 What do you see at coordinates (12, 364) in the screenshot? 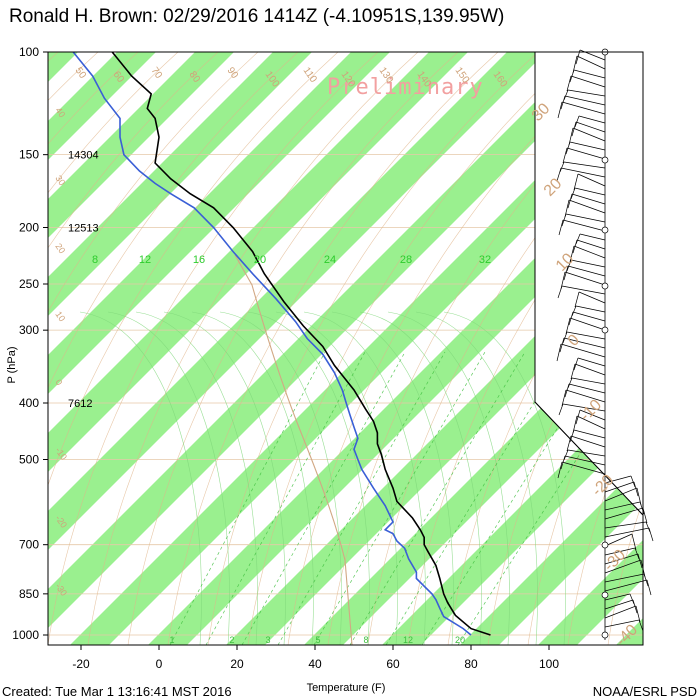
I see `y-axis-label: P (hPa)` at bounding box center [12, 364].